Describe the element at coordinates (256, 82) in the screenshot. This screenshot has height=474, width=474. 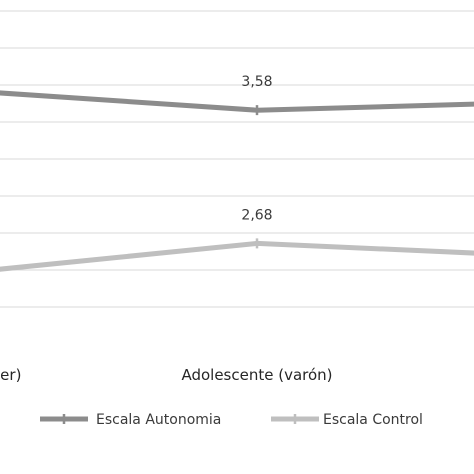
I see `series-0-label-1: 3,58` at that location.